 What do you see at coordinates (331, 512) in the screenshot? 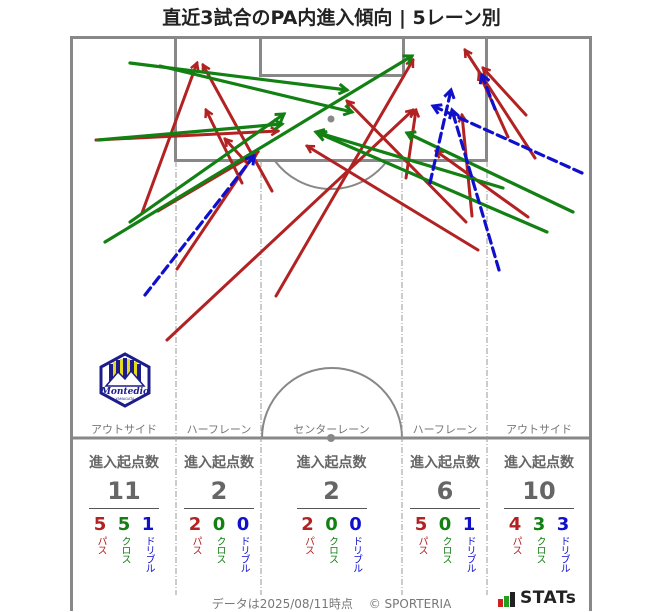
I see `stat-center: 進入起点数 2 2 パス 0 クロス 0 ドリブル` at bounding box center [331, 512].